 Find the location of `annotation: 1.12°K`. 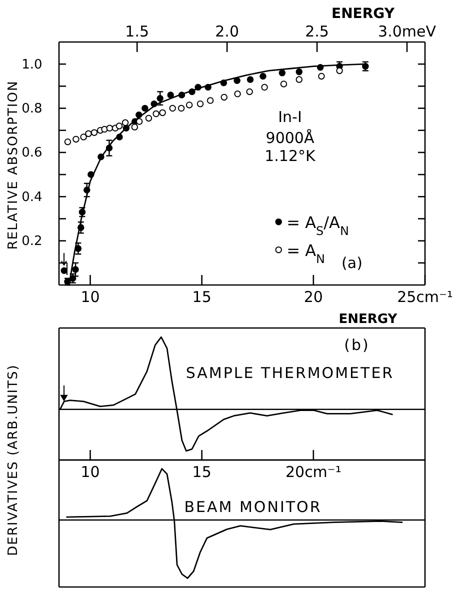

annotation: 1.12°K is located at coordinates (290, 156).